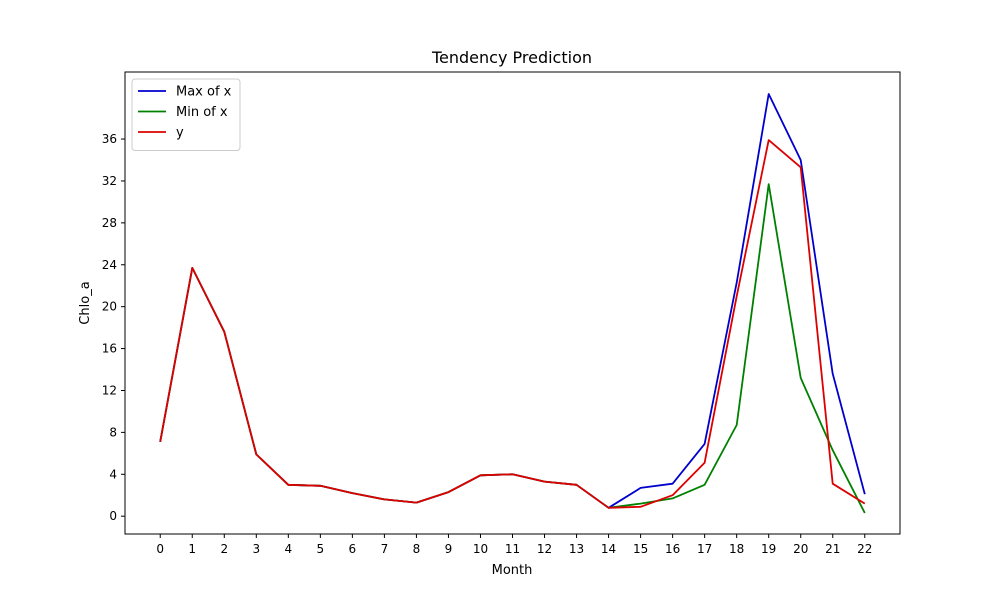  I want to click on legend-label: Max of x, so click(204, 92).